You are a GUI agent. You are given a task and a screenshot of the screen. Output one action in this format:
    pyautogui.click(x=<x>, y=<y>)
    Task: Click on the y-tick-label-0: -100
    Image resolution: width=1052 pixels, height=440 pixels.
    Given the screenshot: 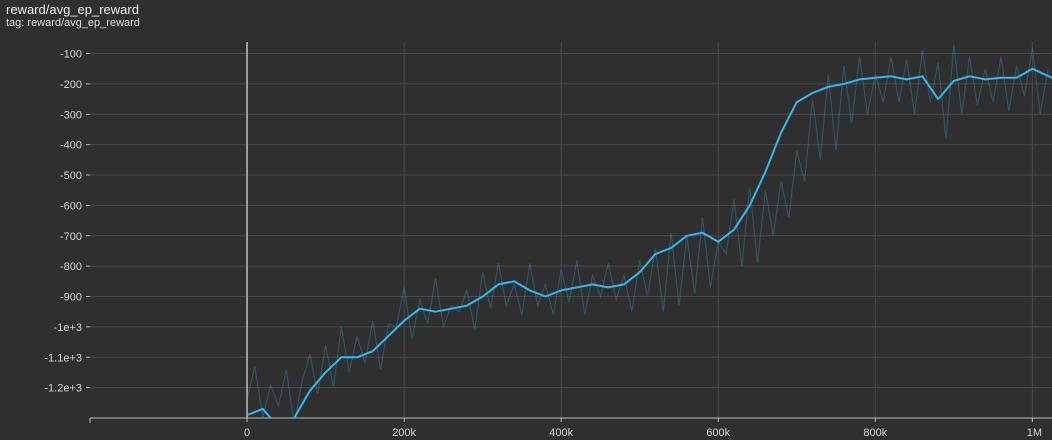 What is the action you would take?
    pyautogui.click(x=71, y=55)
    